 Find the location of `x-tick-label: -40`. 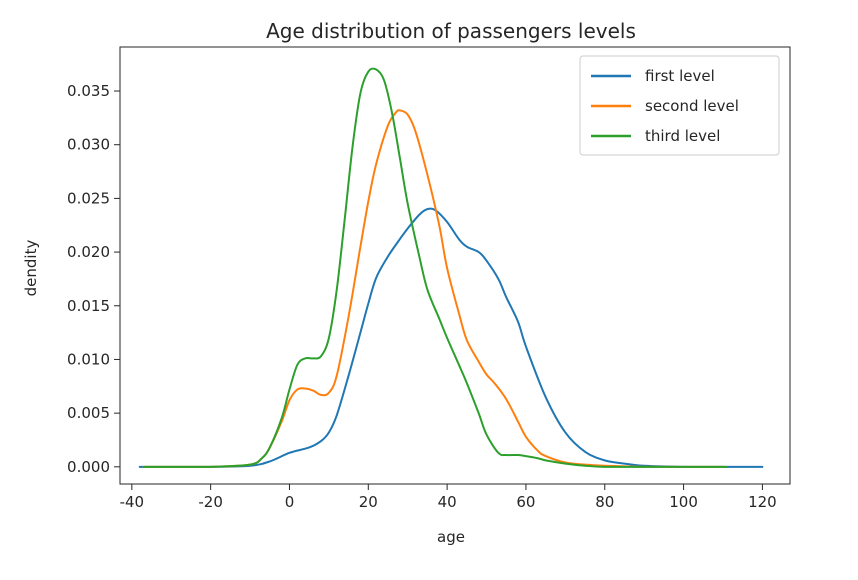

x-tick-label: -40 is located at coordinates (132, 502).